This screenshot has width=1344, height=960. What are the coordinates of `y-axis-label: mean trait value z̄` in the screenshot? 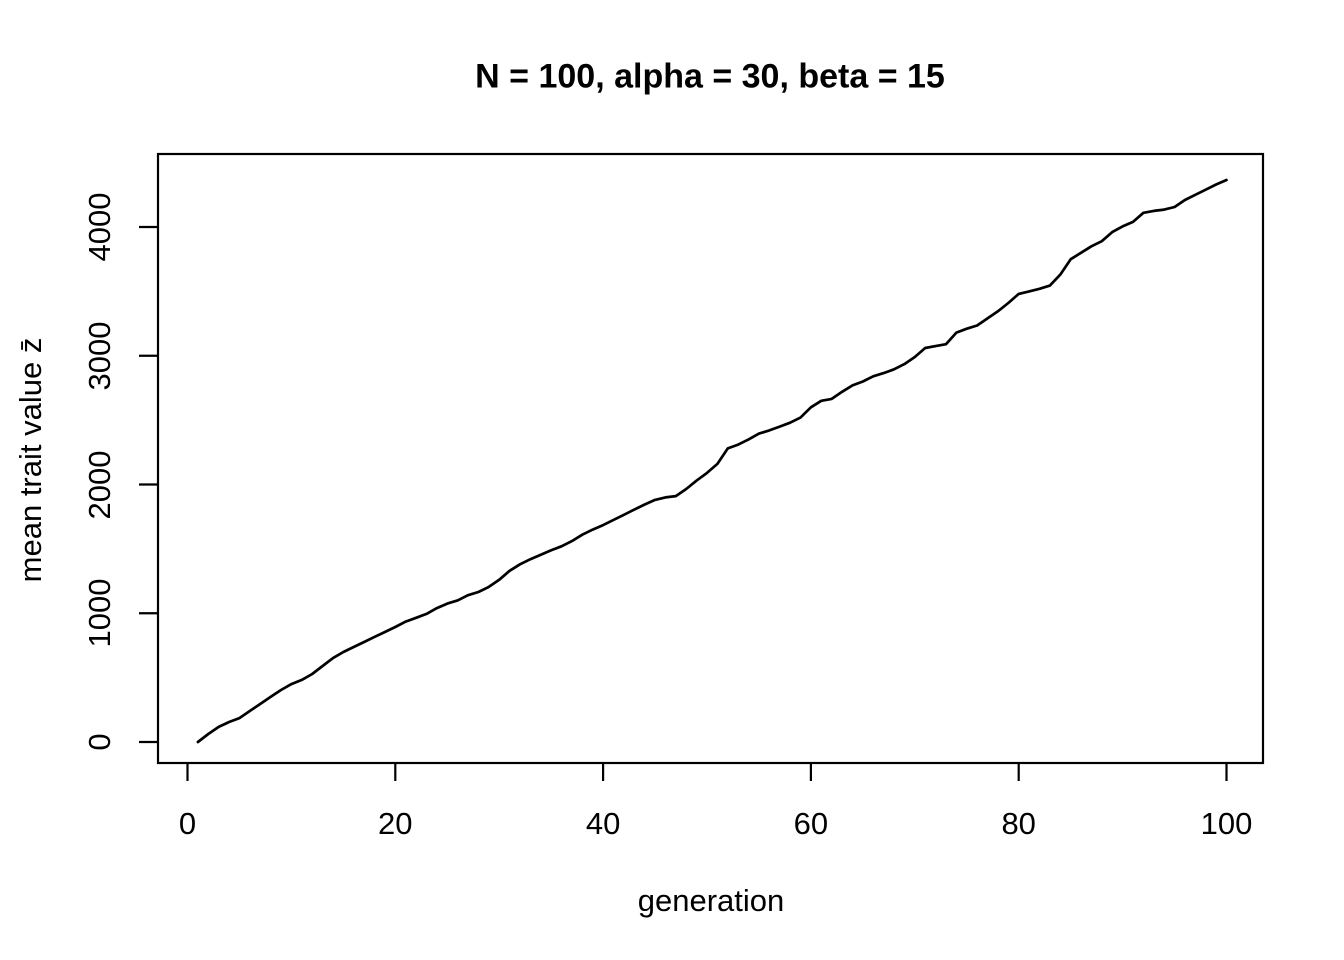 It's located at (30, 460).